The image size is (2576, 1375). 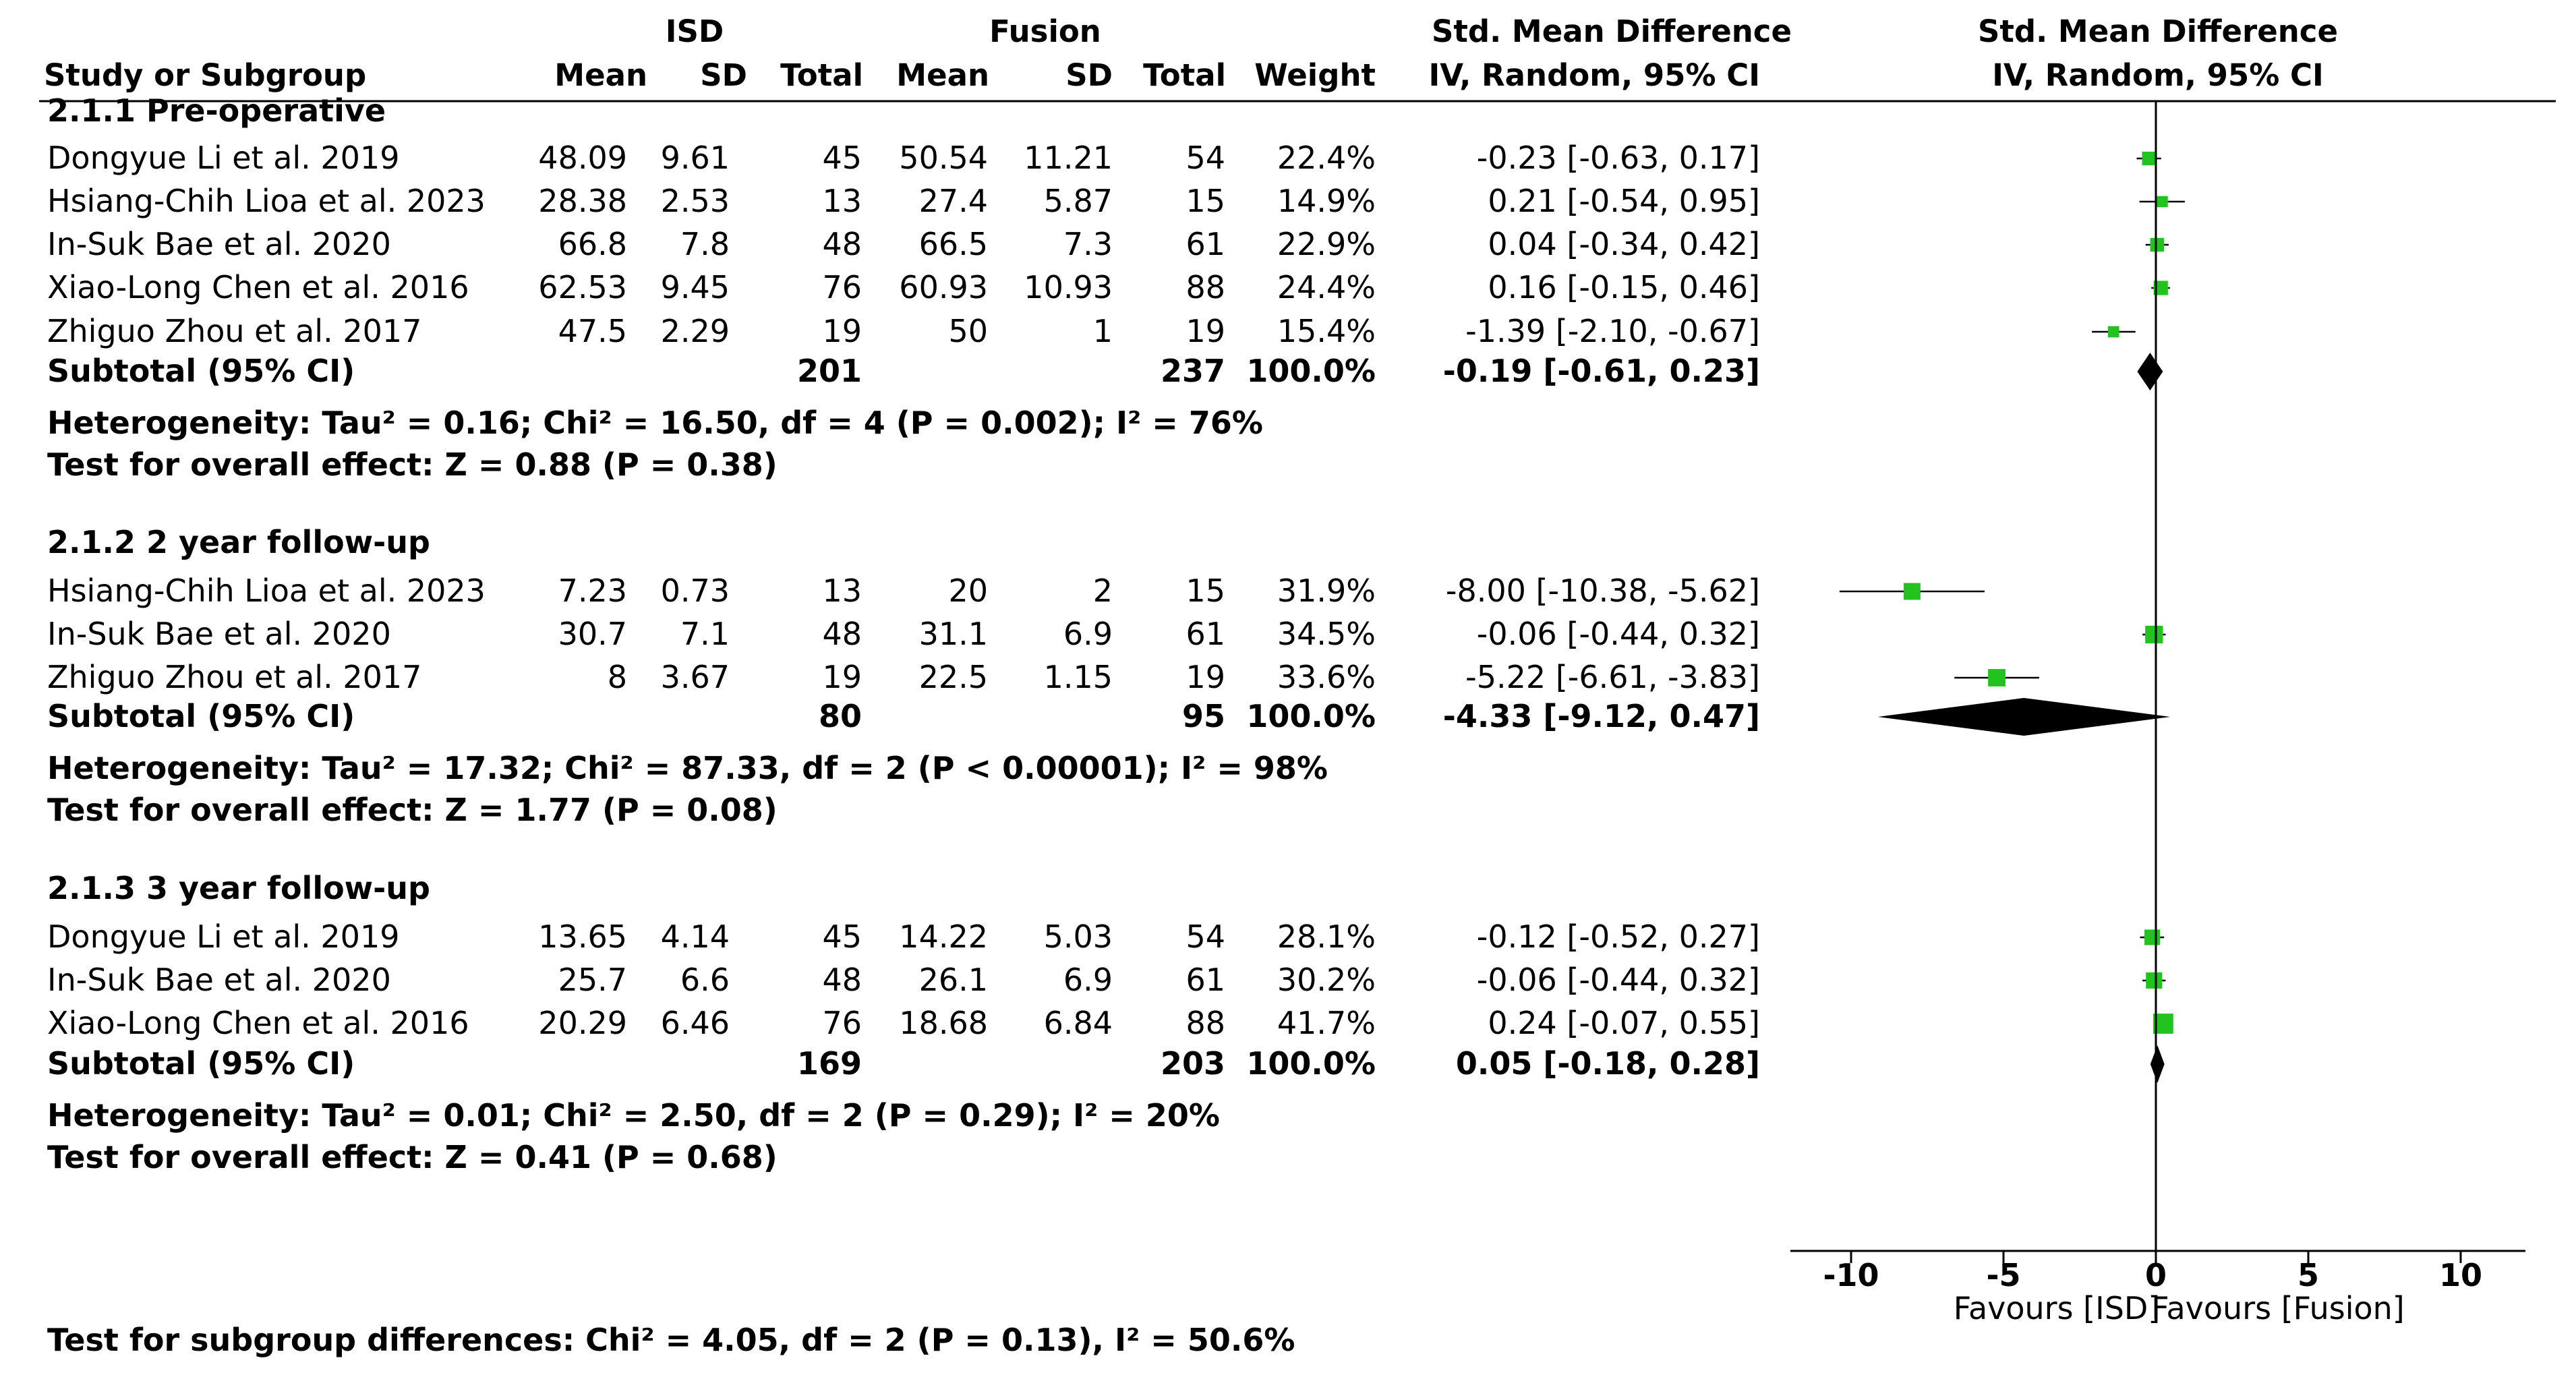 I want to click on study-name: Zhiguo Zhou et al. 2017, so click(x=234, y=677).